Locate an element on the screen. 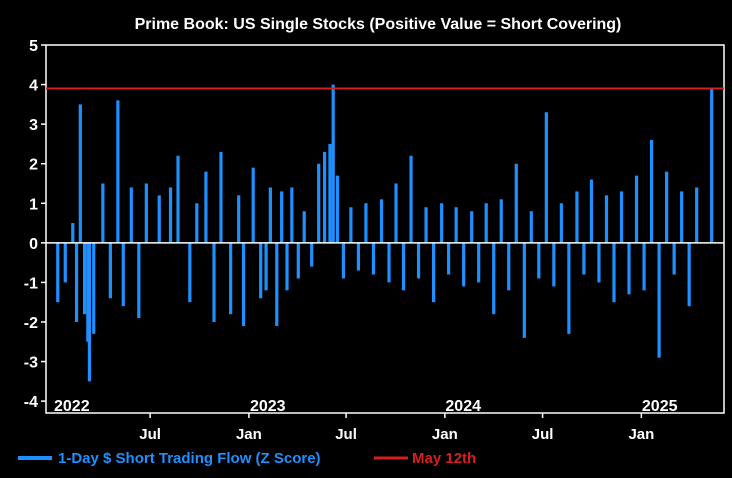 Image resolution: width=732 pixels, height=478 pixels. x-tick-label-1: Jan is located at coordinates (249, 434).